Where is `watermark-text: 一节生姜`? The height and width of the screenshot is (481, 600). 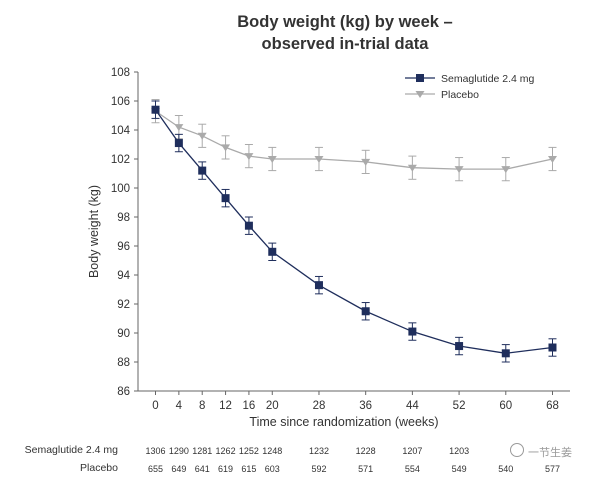 watermark-text: 一节生姜 is located at coordinates (550, 453).